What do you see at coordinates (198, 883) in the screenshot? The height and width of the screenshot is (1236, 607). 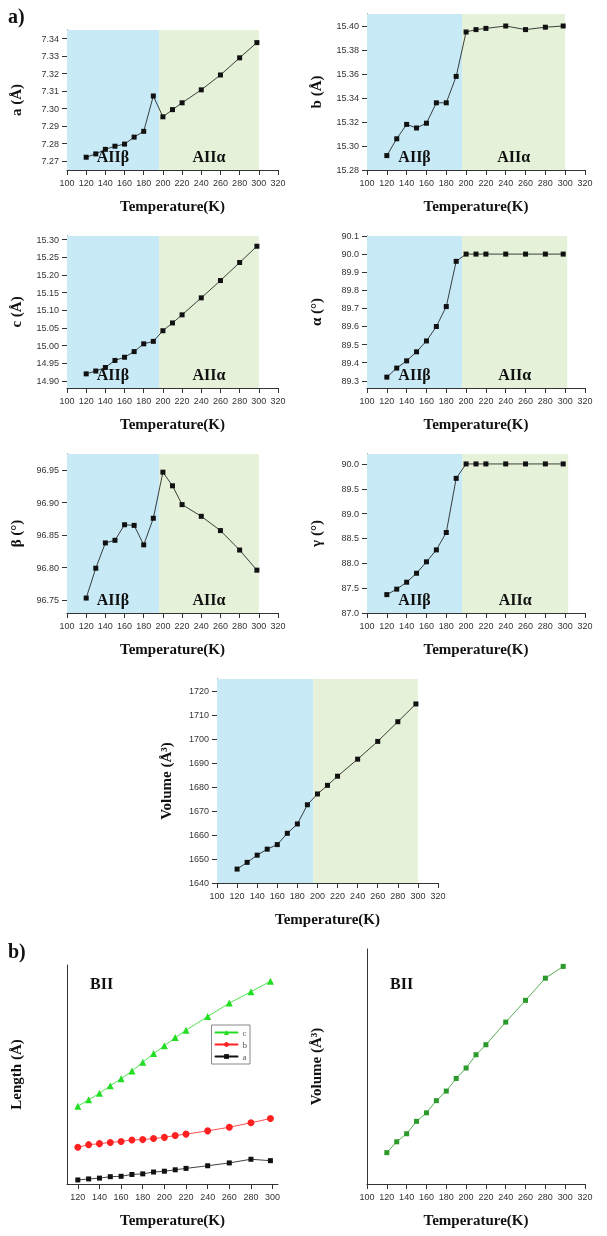 I see `y-tick-label: 1640` at bounding box center [198, 883].